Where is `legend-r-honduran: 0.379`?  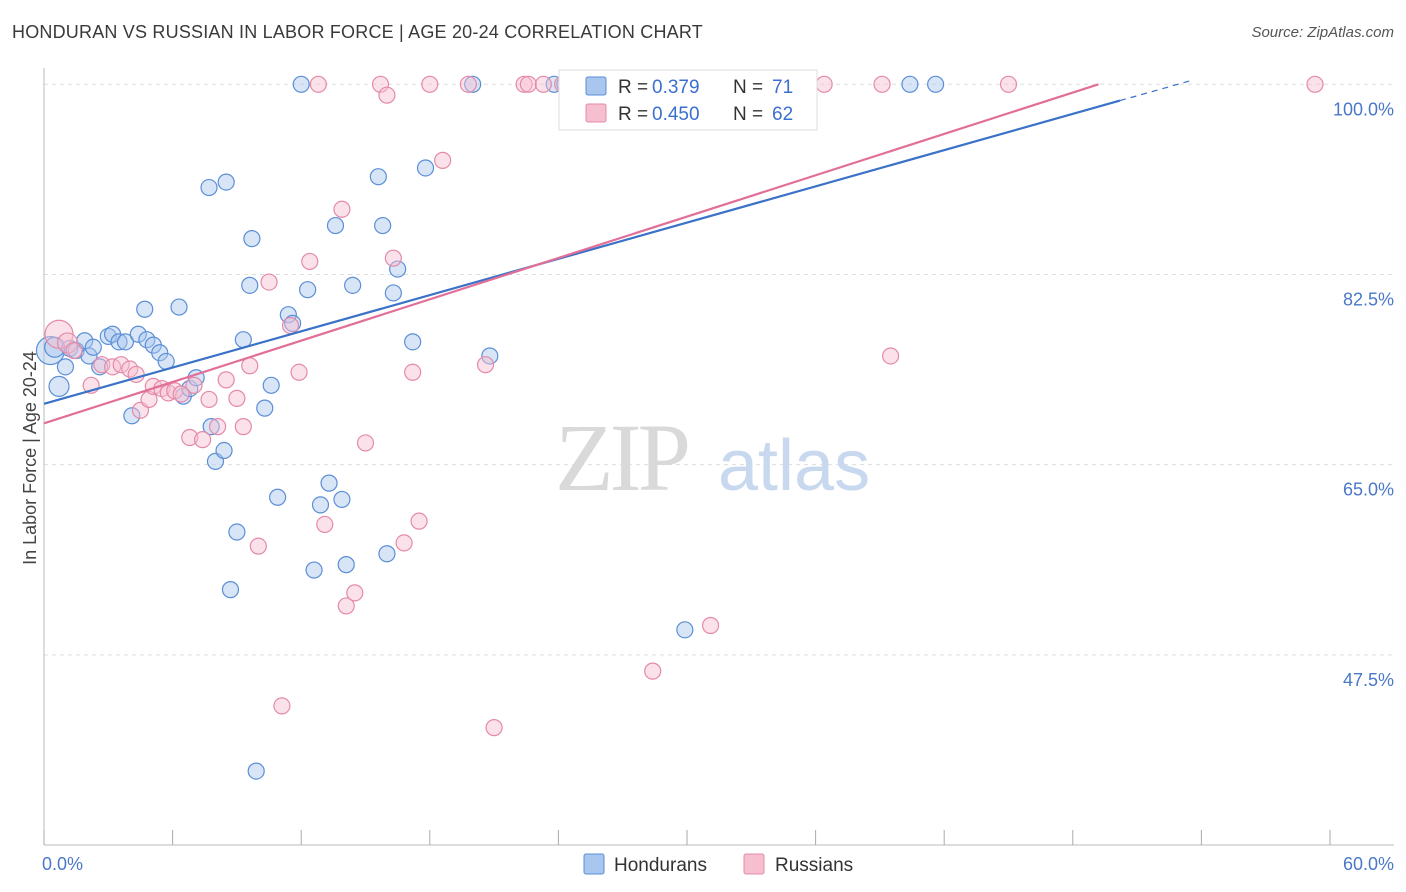
legend-r-honduran: 0.379 is located at coordinates (676, 87).